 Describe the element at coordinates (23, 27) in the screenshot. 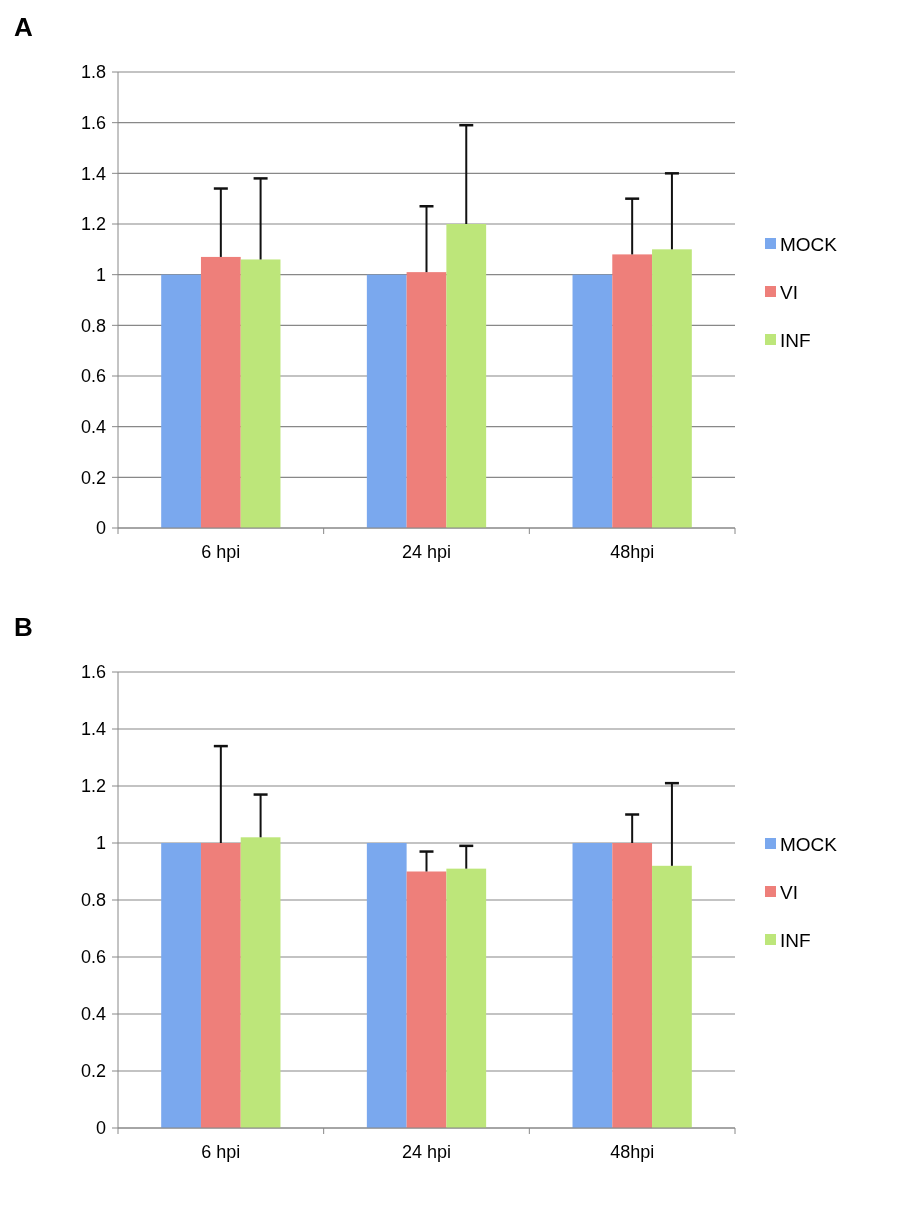

I see `chart-title: A` at that location.